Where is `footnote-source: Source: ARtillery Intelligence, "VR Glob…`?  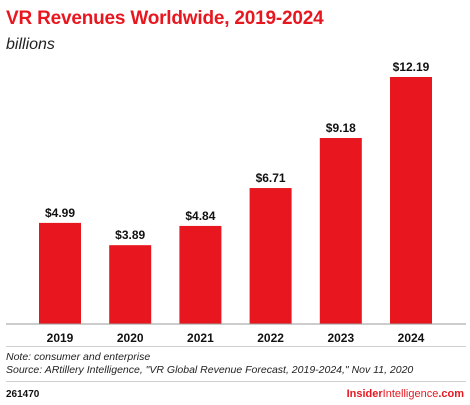
footnote-source: Source: ARtillery Intelligence, "VR Glob… is located at coordinates (210, 370).